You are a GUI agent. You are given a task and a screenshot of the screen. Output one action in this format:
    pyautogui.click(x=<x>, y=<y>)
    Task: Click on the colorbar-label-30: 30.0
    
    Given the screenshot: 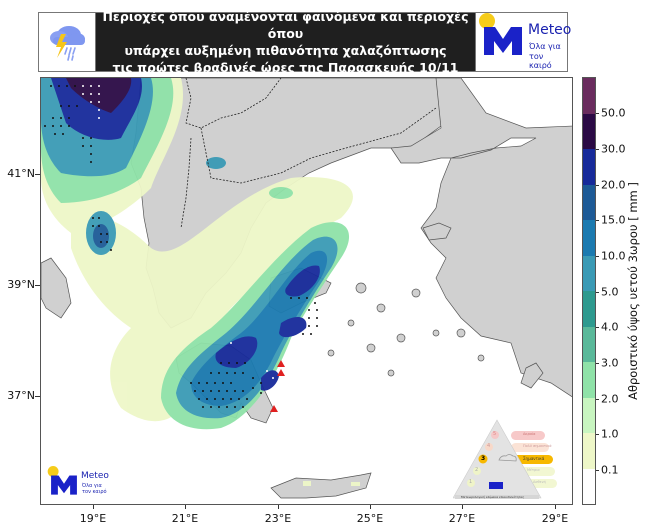 What is the action you would take?
    pyautogui.click(x=613, y=149)
    